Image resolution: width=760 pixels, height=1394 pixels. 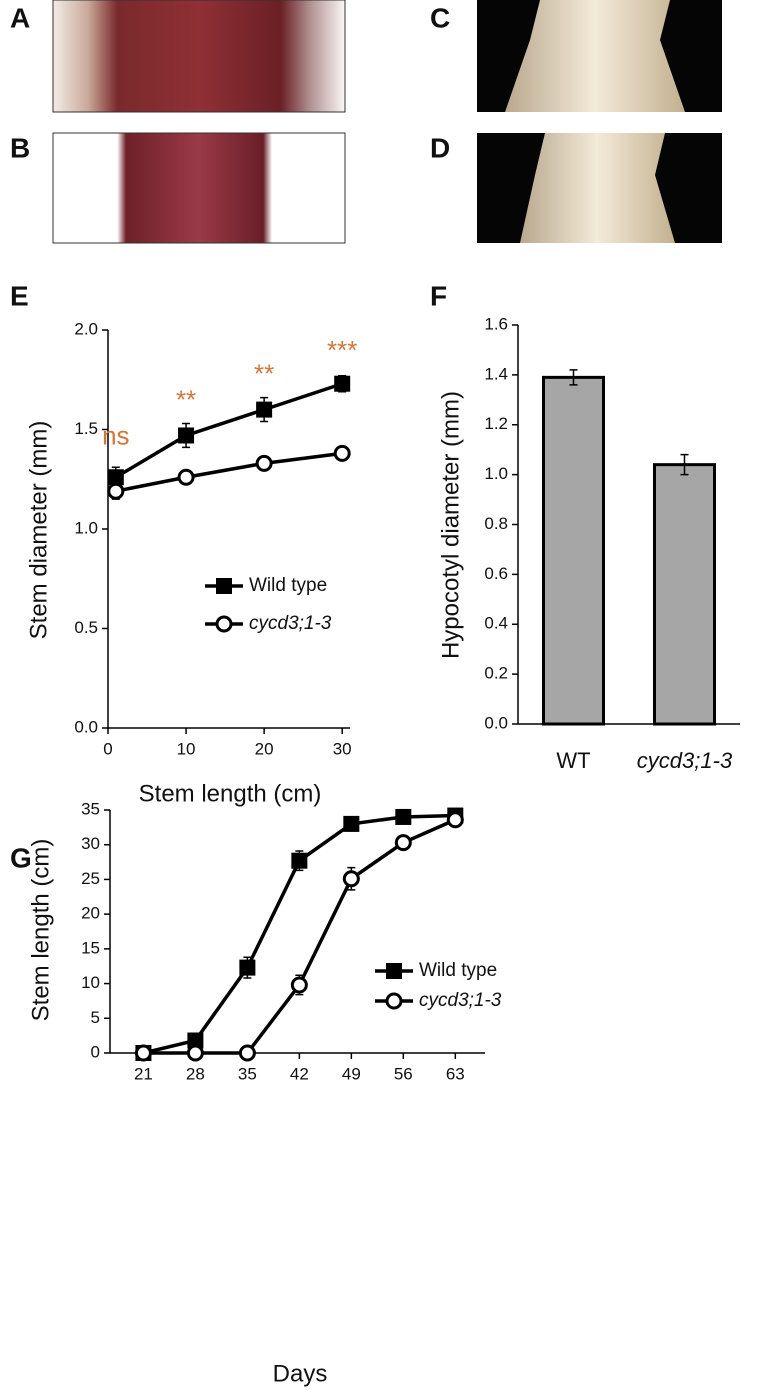 I want to click on y-tick-label: 20, so click(x=90, y=913).